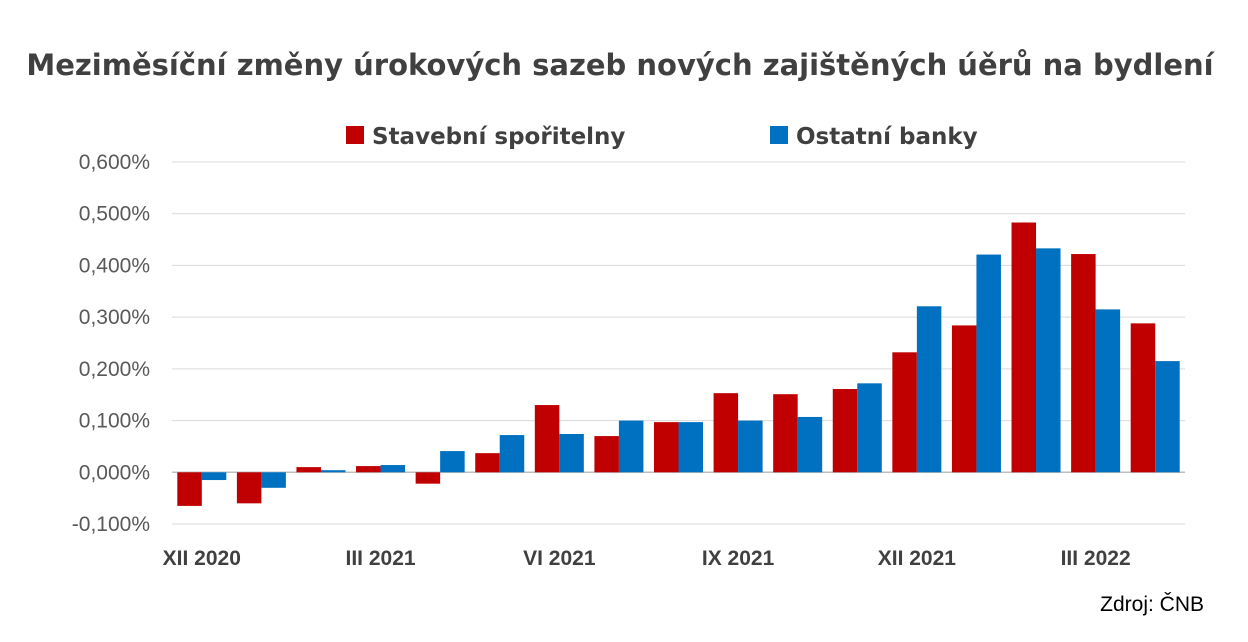 Image resolution: width=1248 pixels, height=642 pixels. What do you see at coordinates (355, 135) in the screenshot?
I see `legend-swatch-stavebni-sporitelny` at bounding box center [355, 135].